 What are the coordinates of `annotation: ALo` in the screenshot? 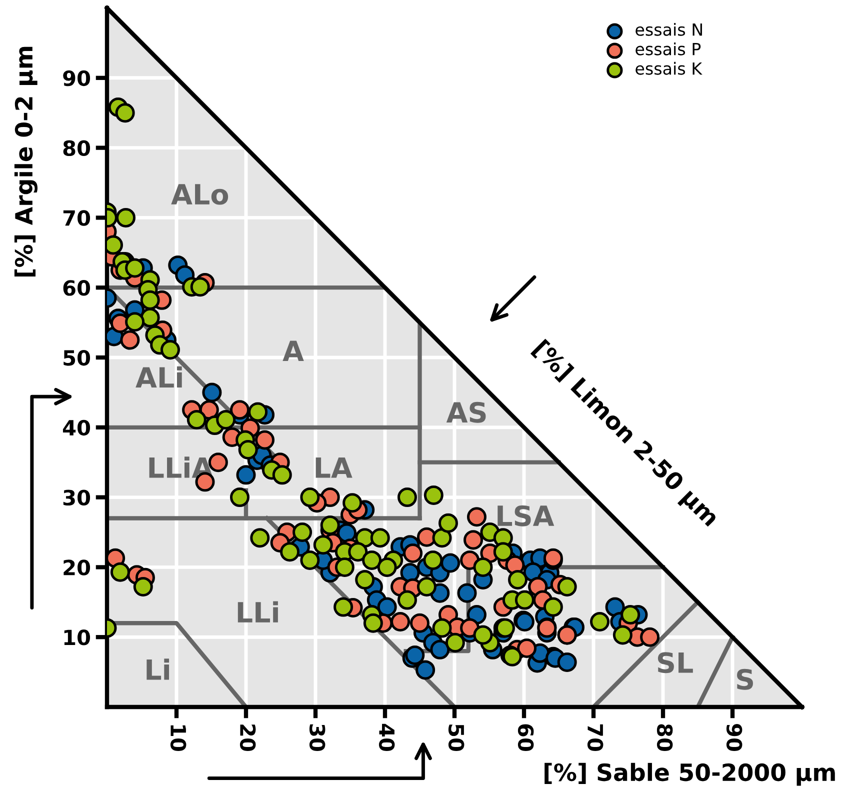 It's located at (199, 194).